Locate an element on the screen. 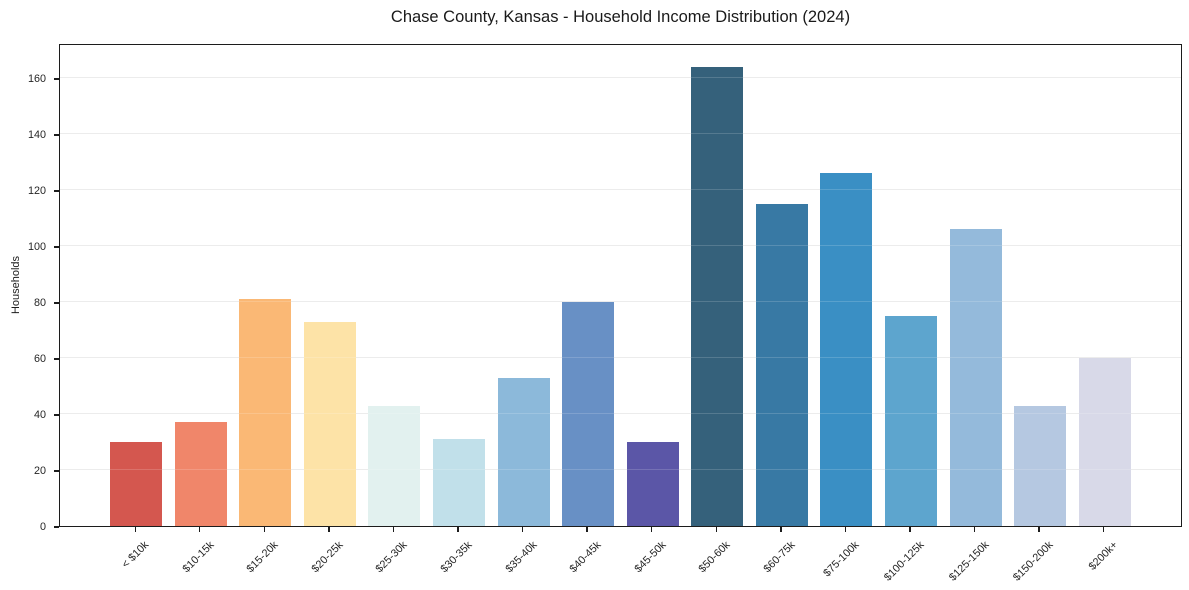  x-tick-label: $15-20k is located at coordinates (262, 557).